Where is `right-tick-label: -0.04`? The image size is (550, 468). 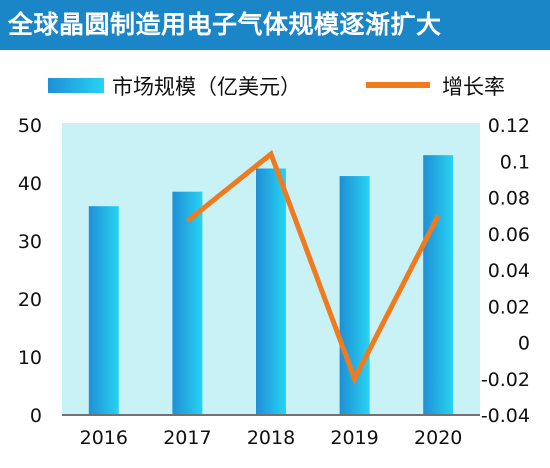 right-tick-label: -0.04 is located at coordinates (505, 416).